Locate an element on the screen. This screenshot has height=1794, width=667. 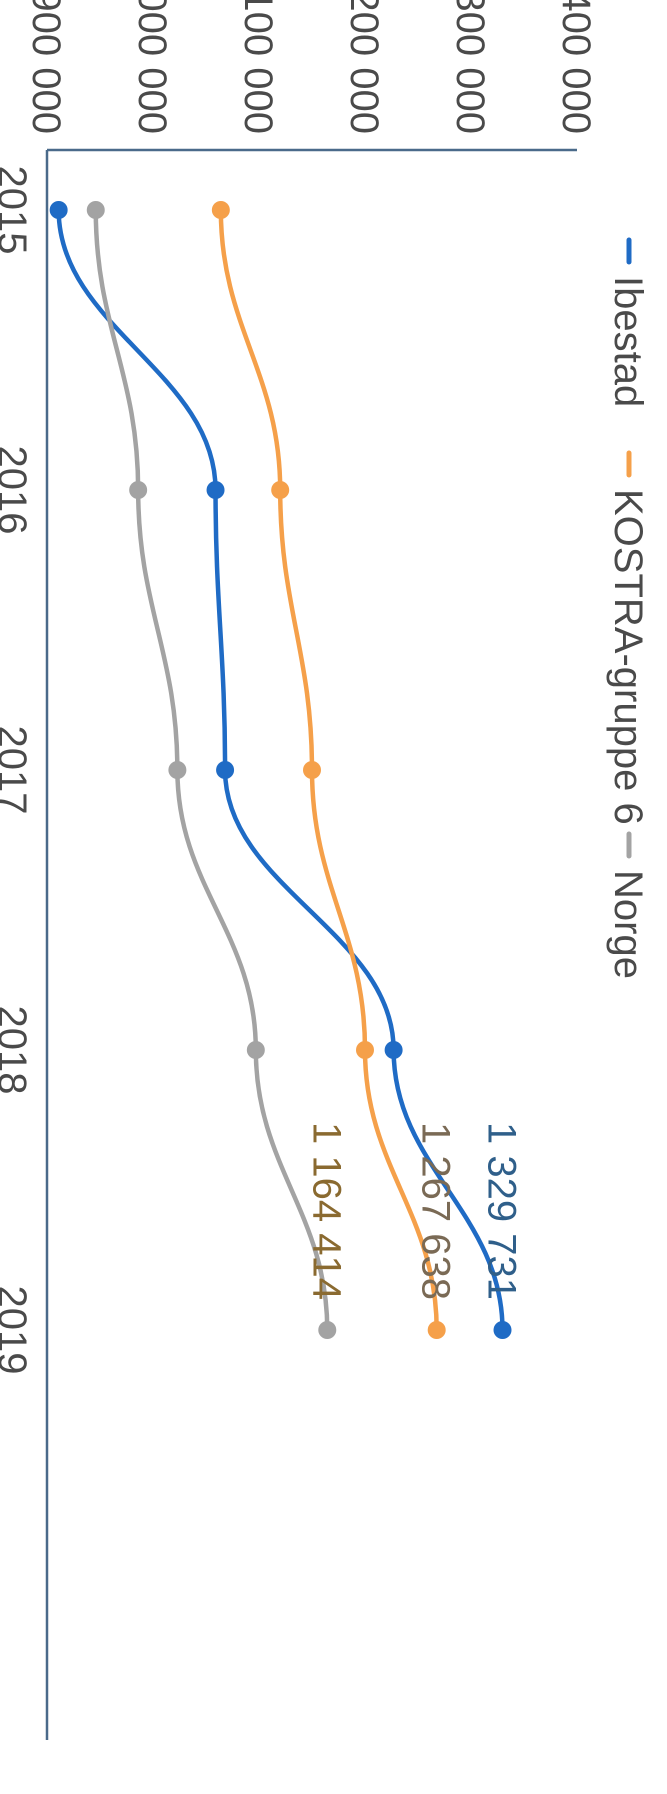
y-tick-label: 1 200 000 is located at coordinates (364, 67).